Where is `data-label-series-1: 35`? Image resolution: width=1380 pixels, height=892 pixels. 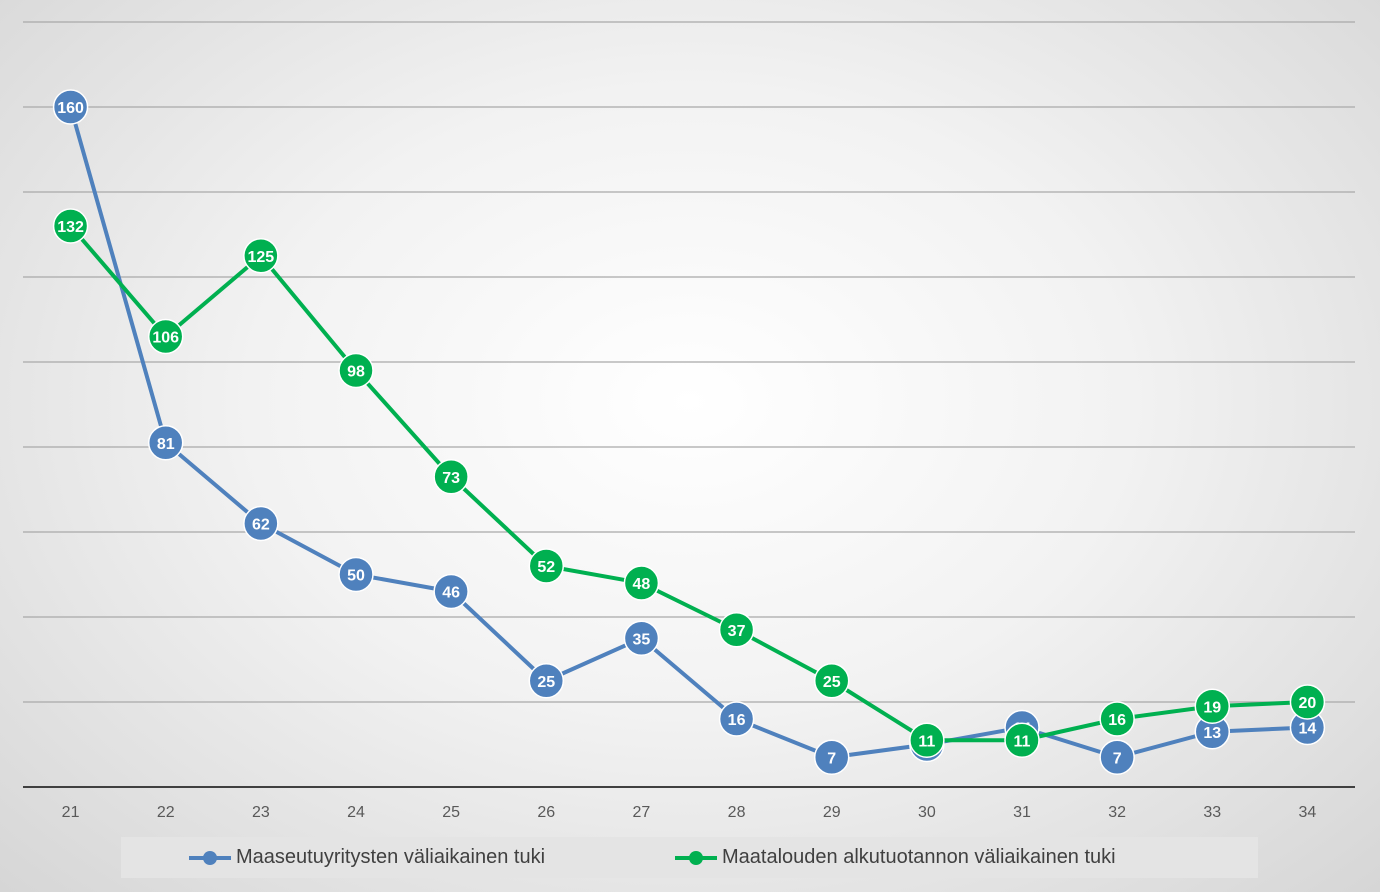
data-label-series-1: 35 is located at coordinates (642, 639).